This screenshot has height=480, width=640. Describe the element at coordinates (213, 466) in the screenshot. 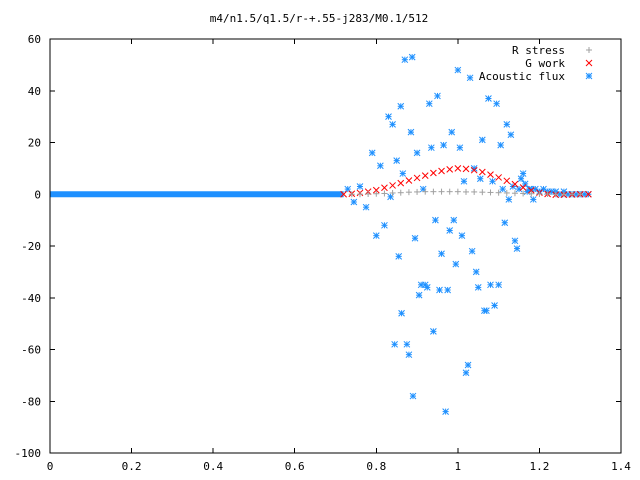

I see `x-tick-label: 0.4` at that location.